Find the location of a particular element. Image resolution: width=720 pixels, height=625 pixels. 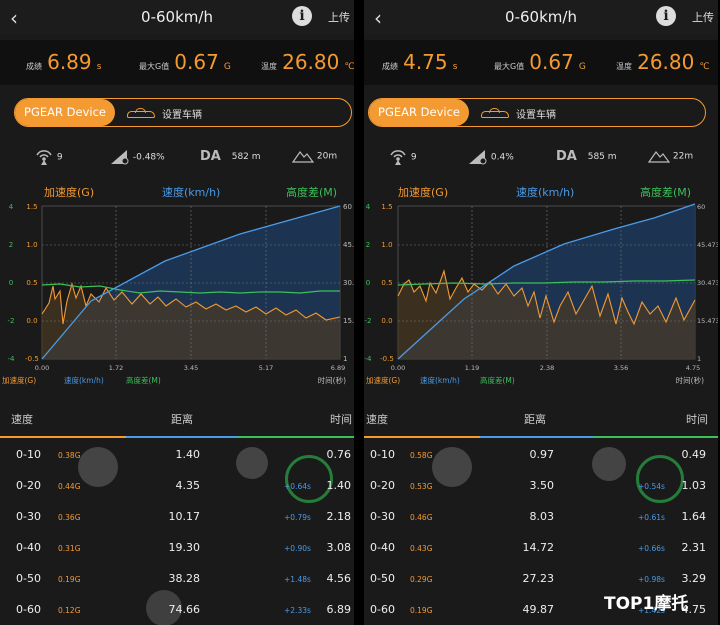

speed-tick: 1 is located at coordinates (345, 359).